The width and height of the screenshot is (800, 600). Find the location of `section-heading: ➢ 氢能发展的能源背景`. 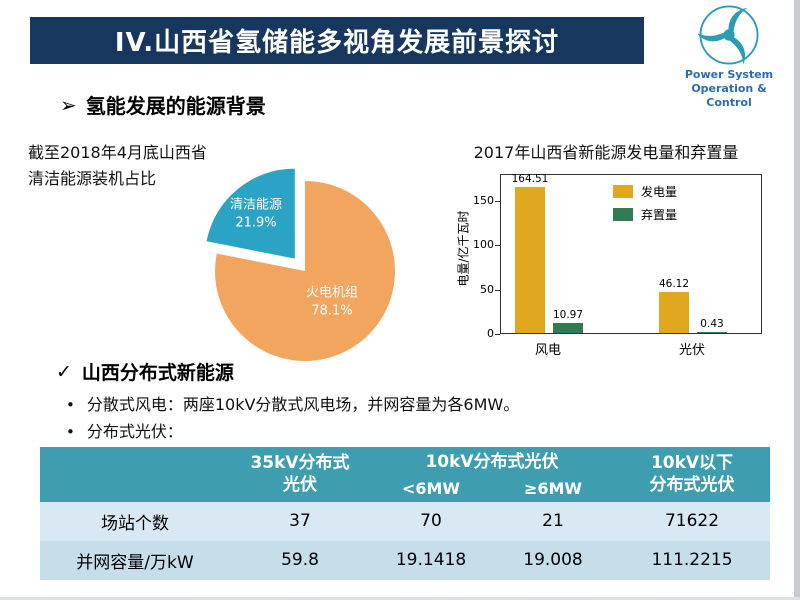

section-heading: ➢ 氢能发展的能源背景 is located at coordinates (163, 104).